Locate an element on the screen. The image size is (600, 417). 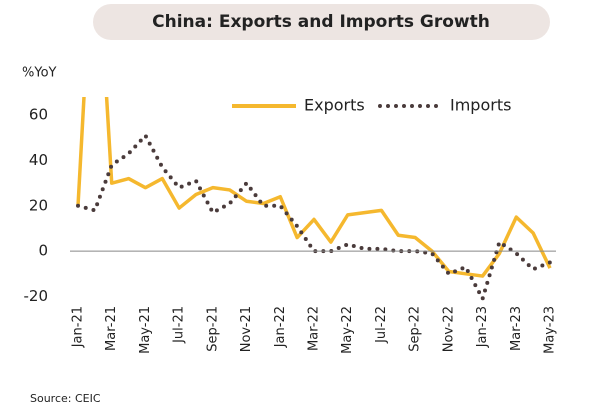
chart-title: China: Exports and Imports Growth is located at coordinates (321, 22).